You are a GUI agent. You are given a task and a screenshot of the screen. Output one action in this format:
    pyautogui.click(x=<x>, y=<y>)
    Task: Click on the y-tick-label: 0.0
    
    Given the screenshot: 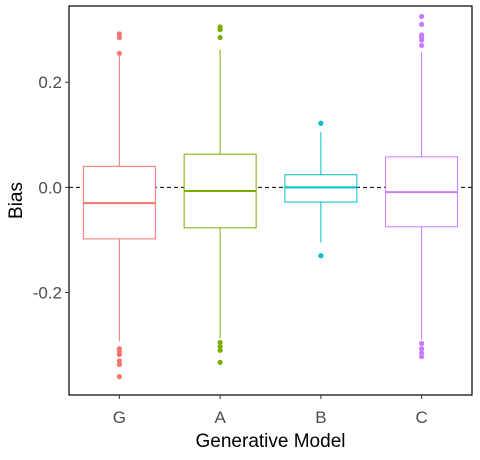 What is the action you would take?
    pyautogui.click(x=50, y=187)
    